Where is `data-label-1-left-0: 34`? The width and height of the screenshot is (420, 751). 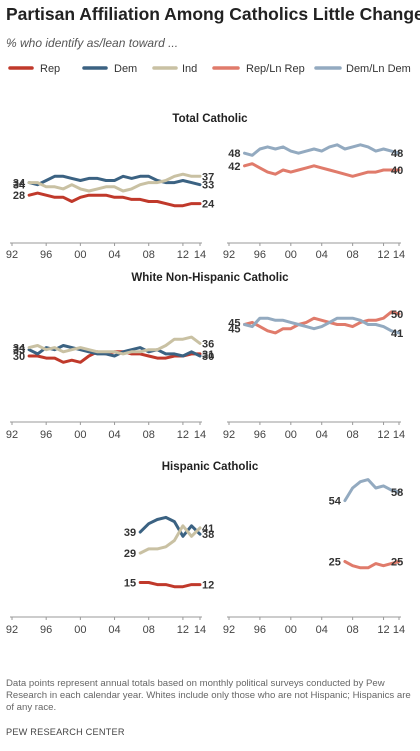
data-label-1-left-0: 34 is located at coordinates (19, 349).